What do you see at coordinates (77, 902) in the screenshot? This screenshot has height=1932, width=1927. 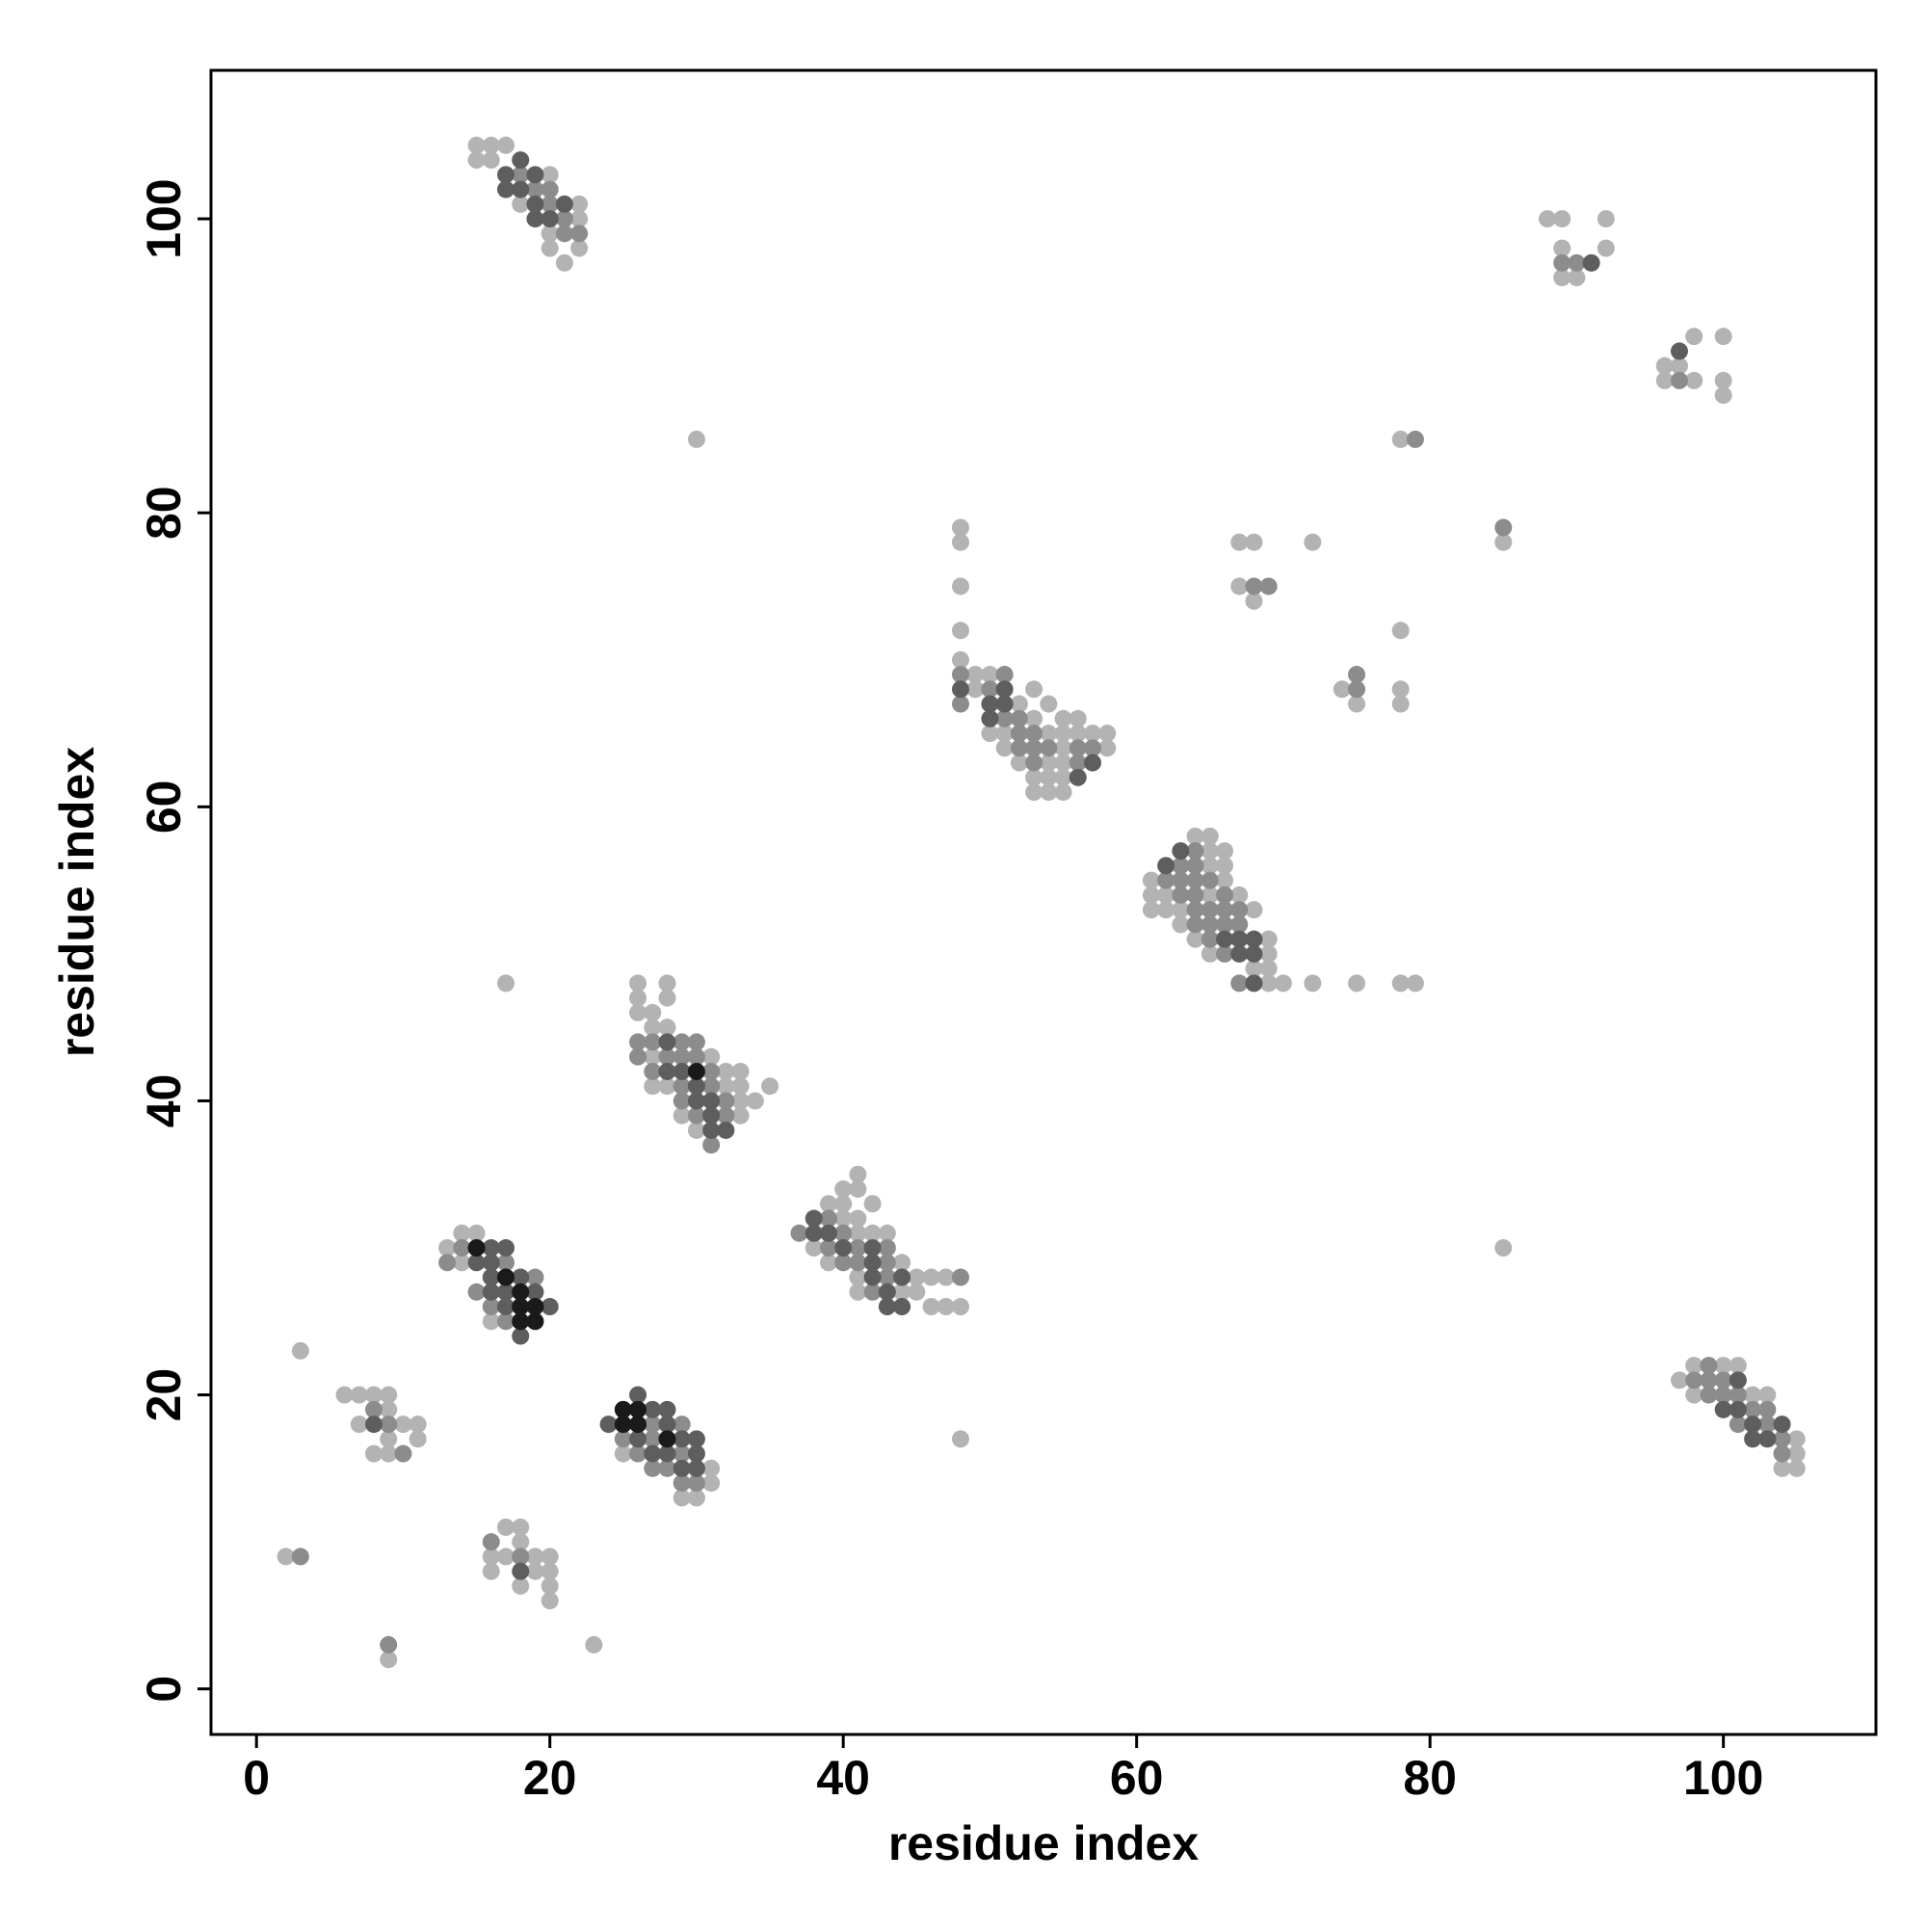 I see `y-axis-label: residue index` at bounding box center [77, 902].